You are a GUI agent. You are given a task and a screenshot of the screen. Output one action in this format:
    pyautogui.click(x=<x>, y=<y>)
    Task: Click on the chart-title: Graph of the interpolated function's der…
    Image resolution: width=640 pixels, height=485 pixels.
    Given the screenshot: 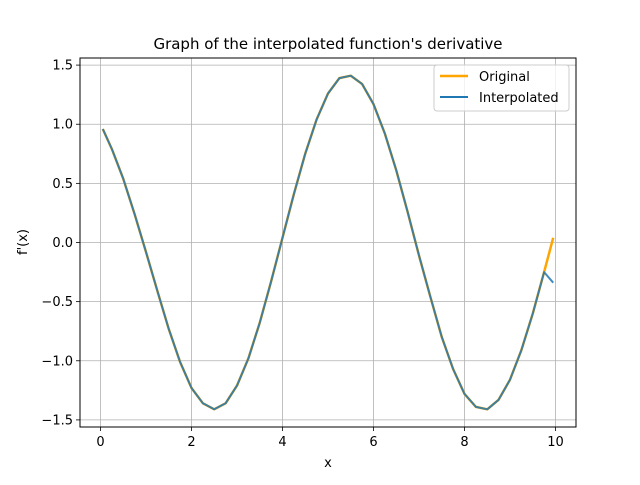 What is the action you would take?
    pyautogui.click(x=327, y=44)
    